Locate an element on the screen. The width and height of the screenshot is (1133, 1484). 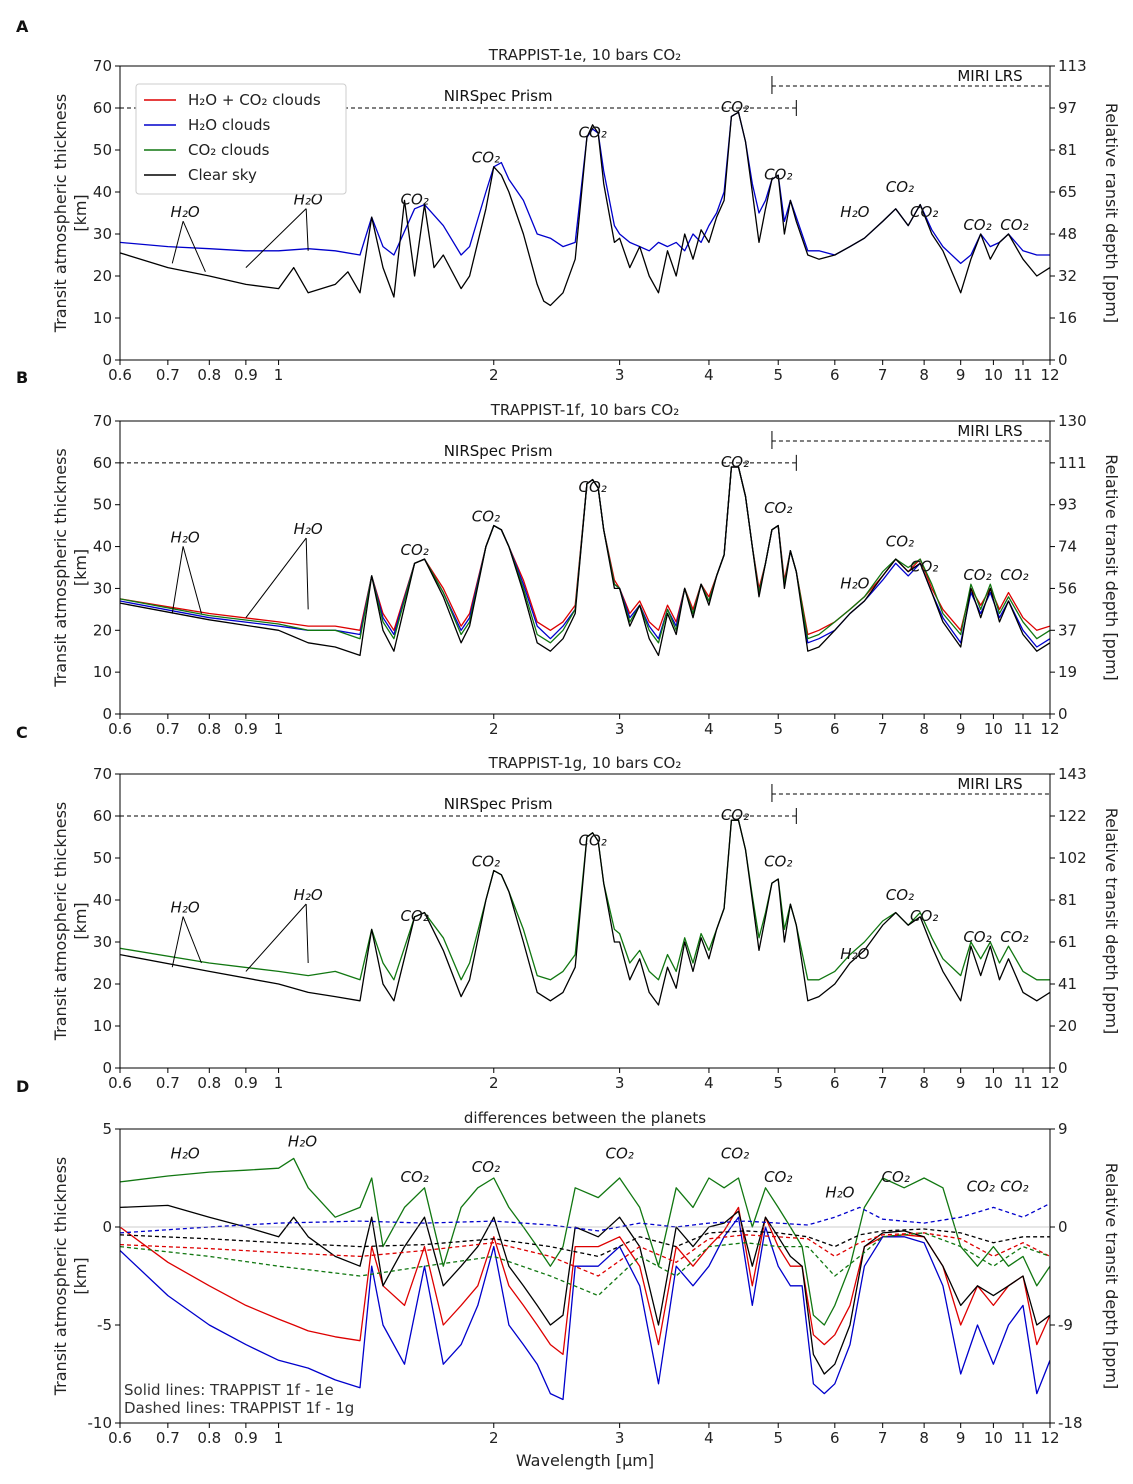
x-tick-label: 7 is located at coordinates (883, 375).